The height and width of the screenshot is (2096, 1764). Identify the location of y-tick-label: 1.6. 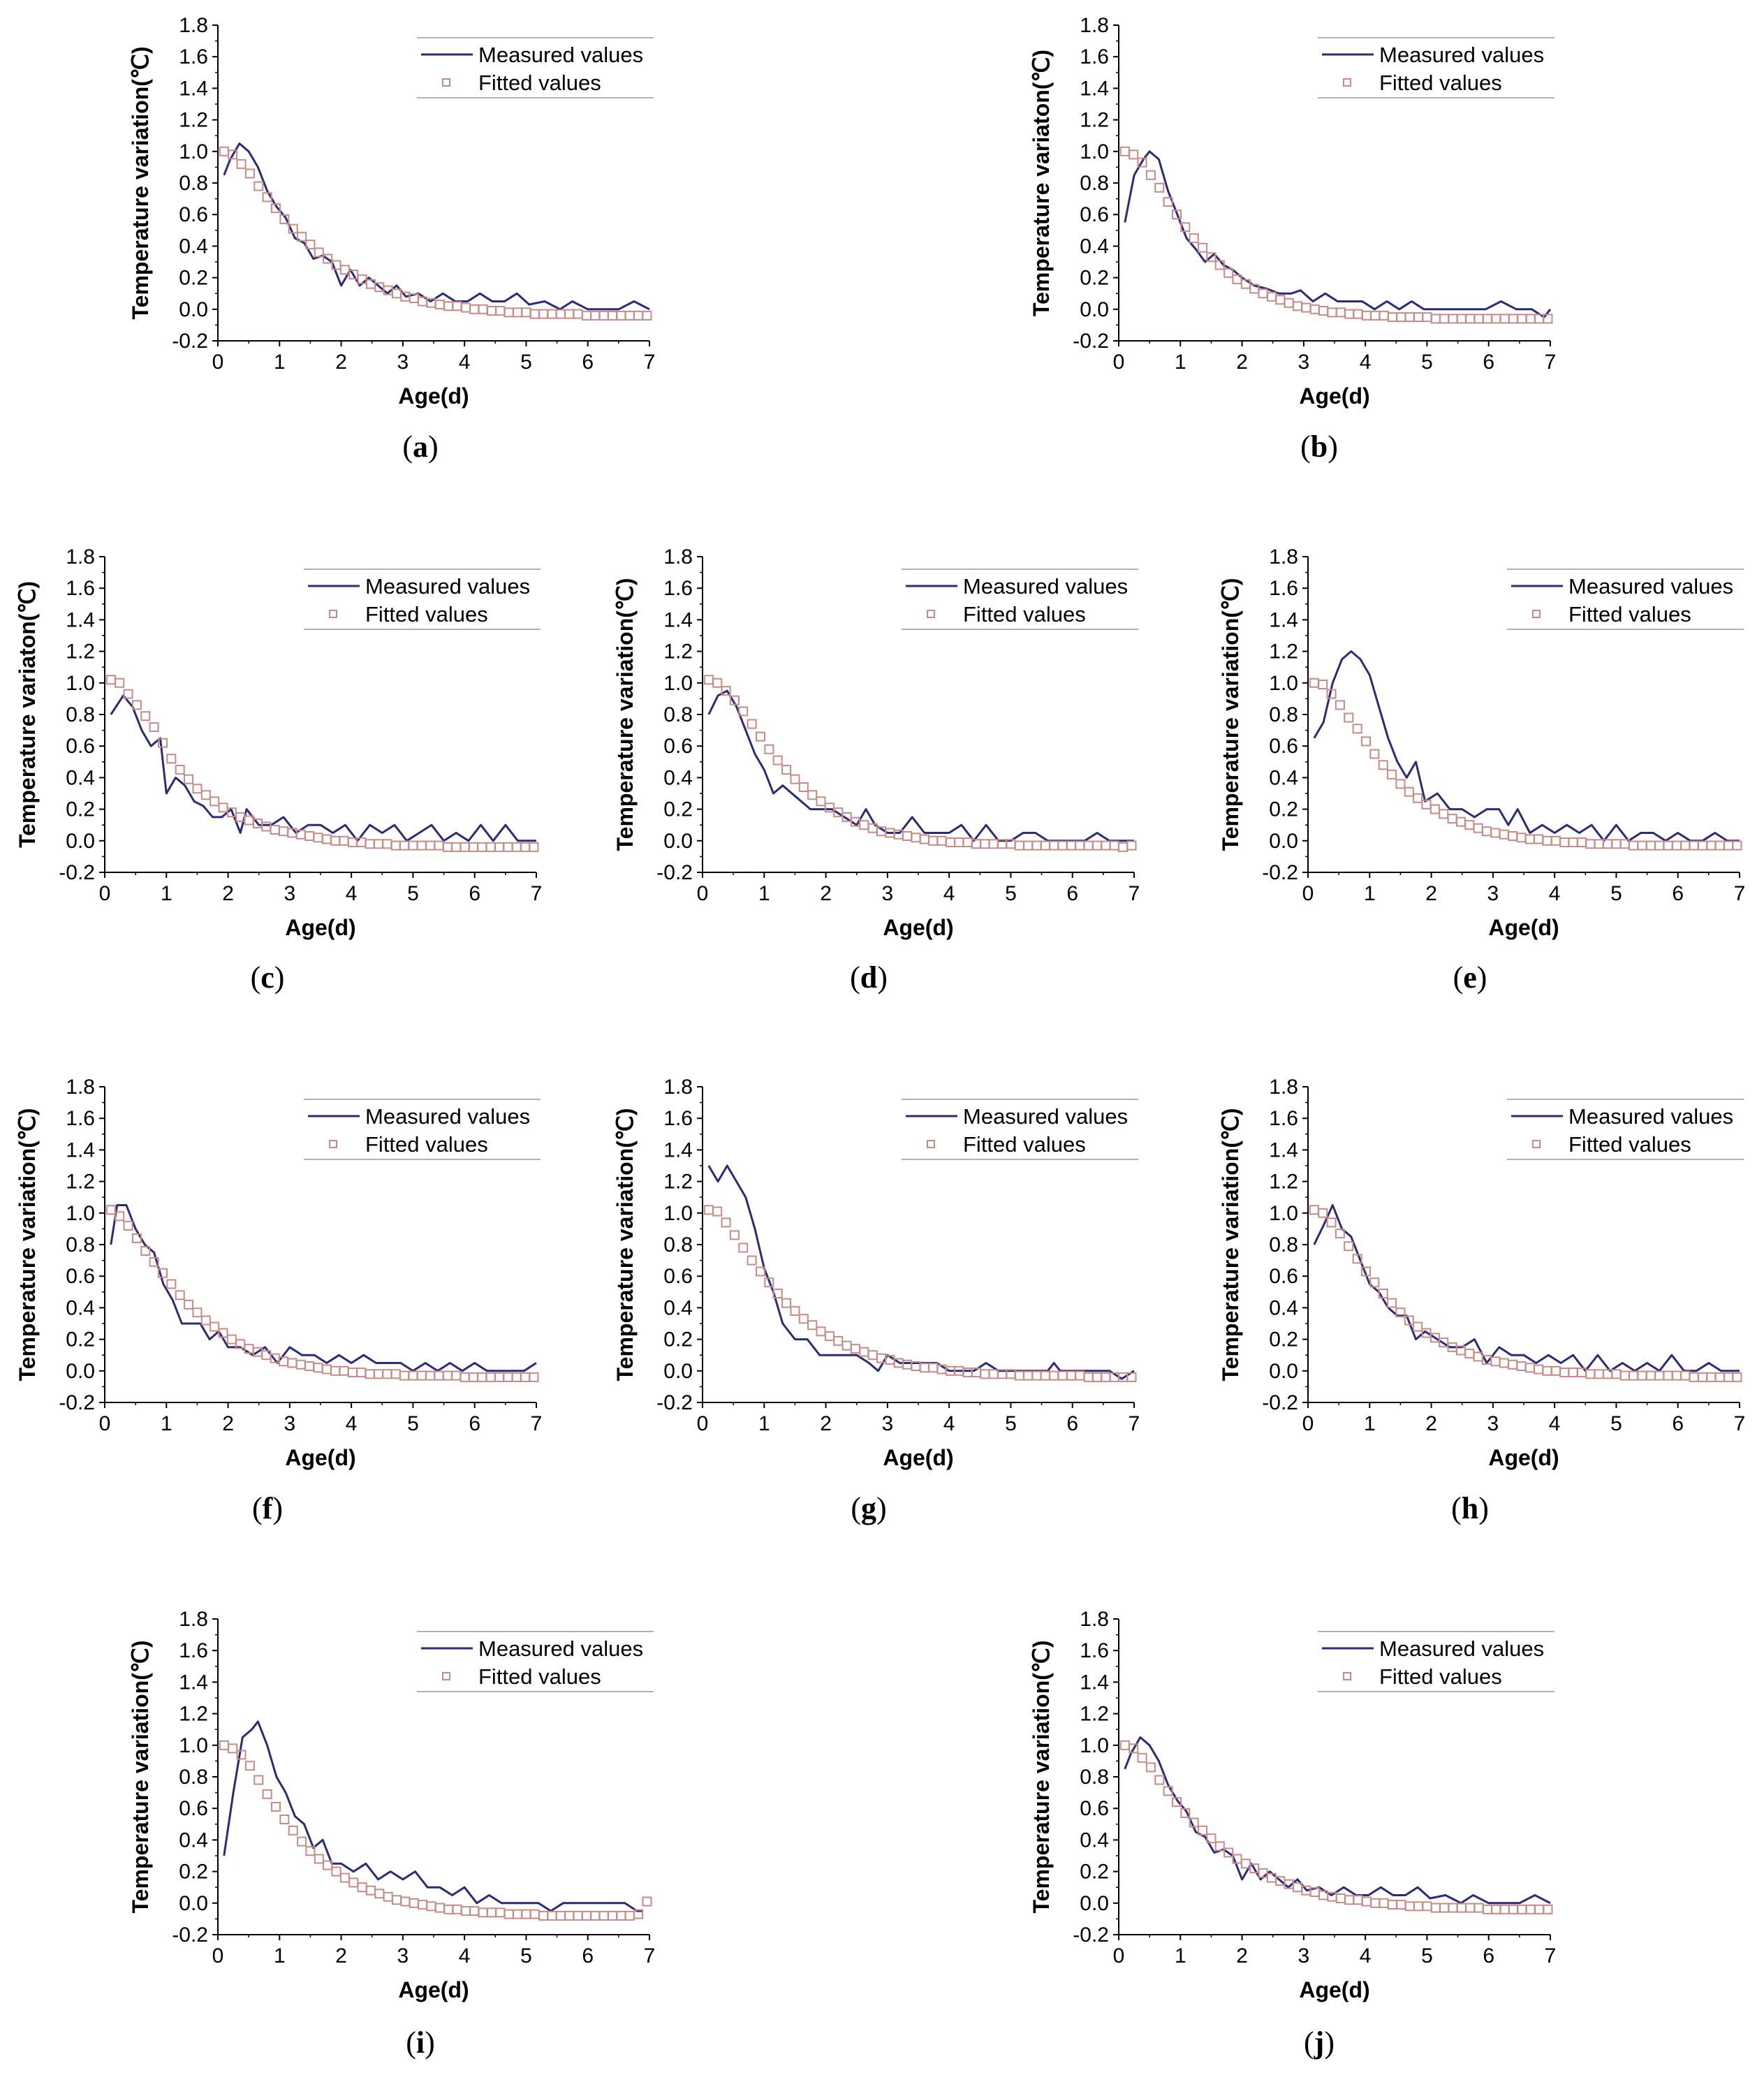
(193, 56).